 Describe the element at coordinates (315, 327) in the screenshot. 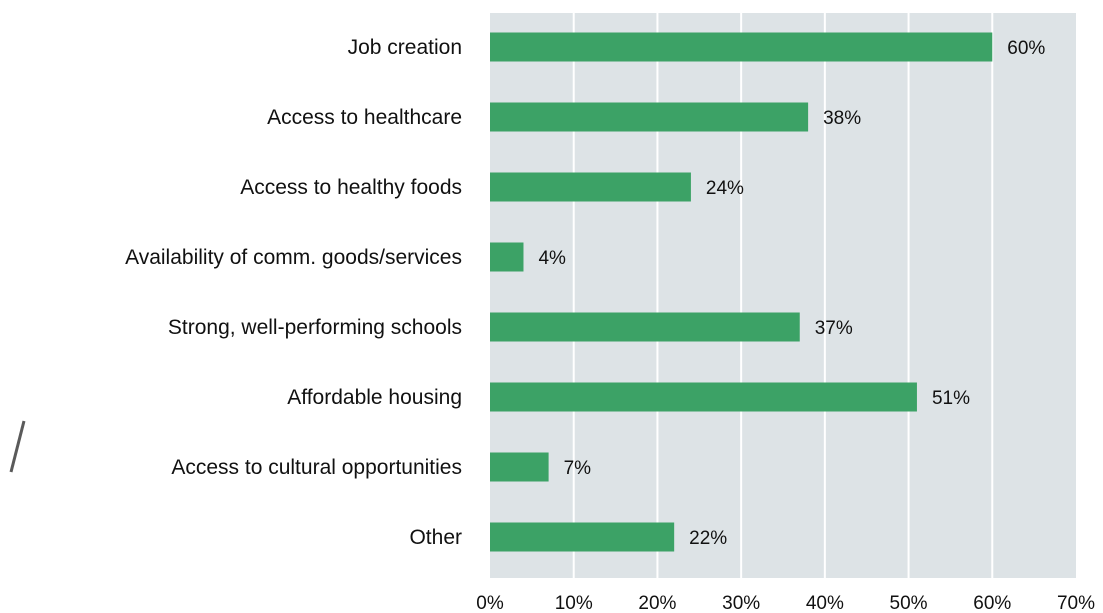

I see `category-label-4: Strong, well-performing schools` at that location.